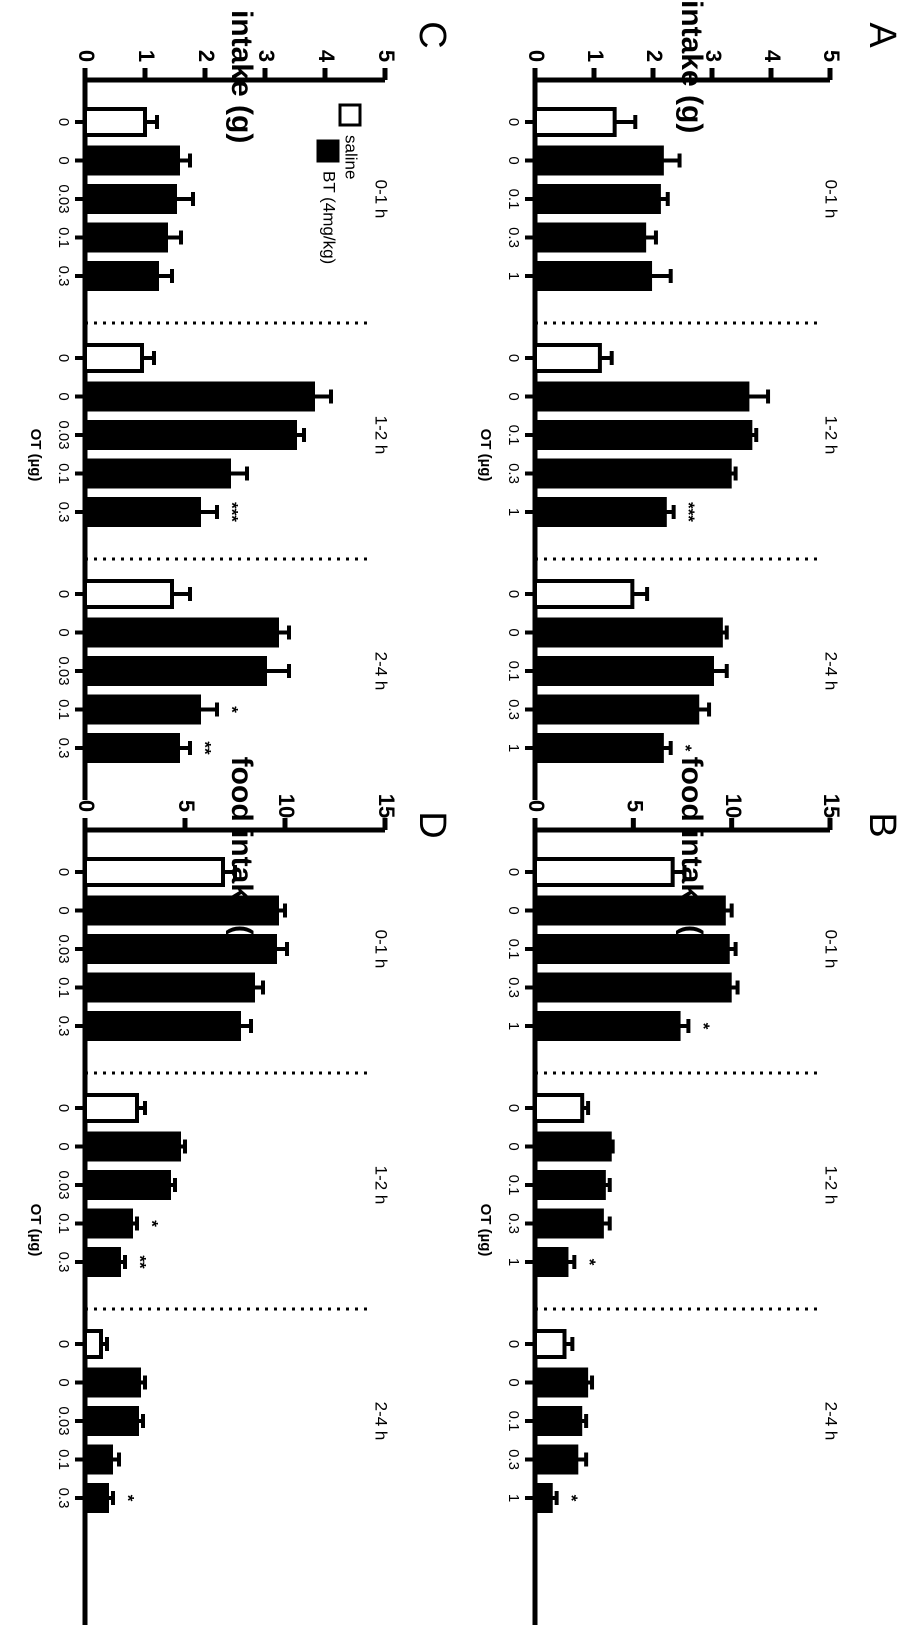 The height and width of the screenshot is (1625, 915). I want to click on significance-marker: ***, so click(688, 512).